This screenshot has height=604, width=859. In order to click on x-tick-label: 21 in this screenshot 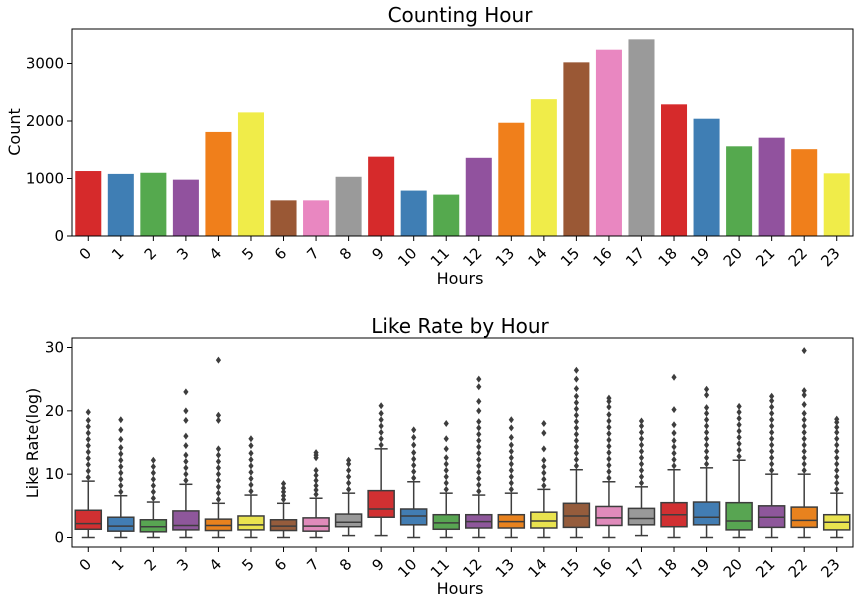, I will do `click(765, 568)`.